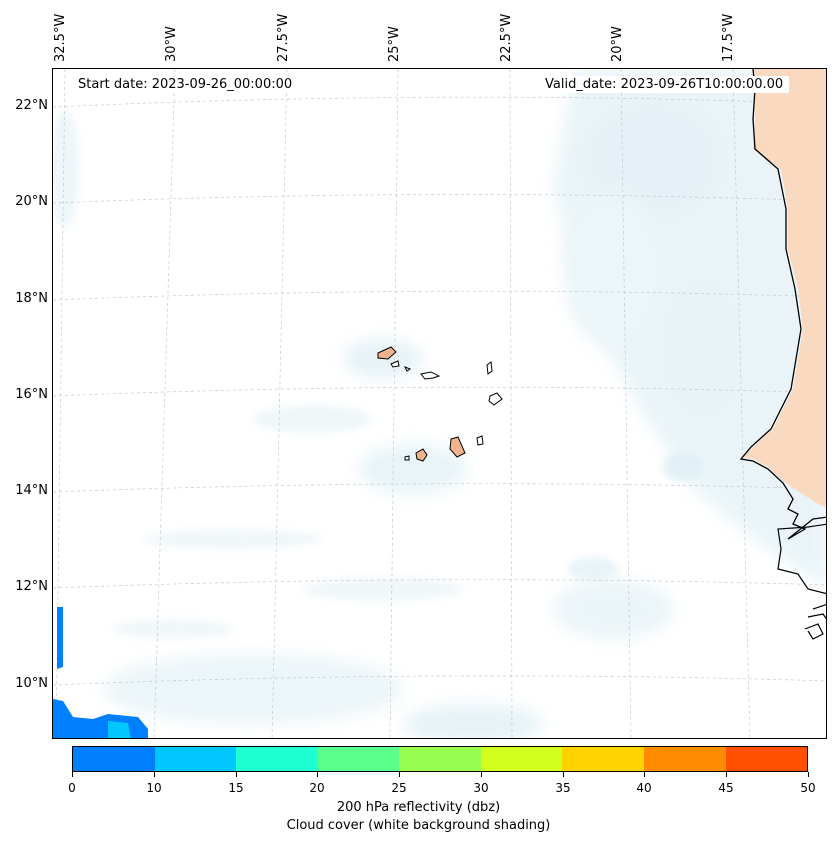 Image resolution: width=837 pixels, height=843 pixels. I want to click on colorbar-tick-label: 45, so click(726, 788).